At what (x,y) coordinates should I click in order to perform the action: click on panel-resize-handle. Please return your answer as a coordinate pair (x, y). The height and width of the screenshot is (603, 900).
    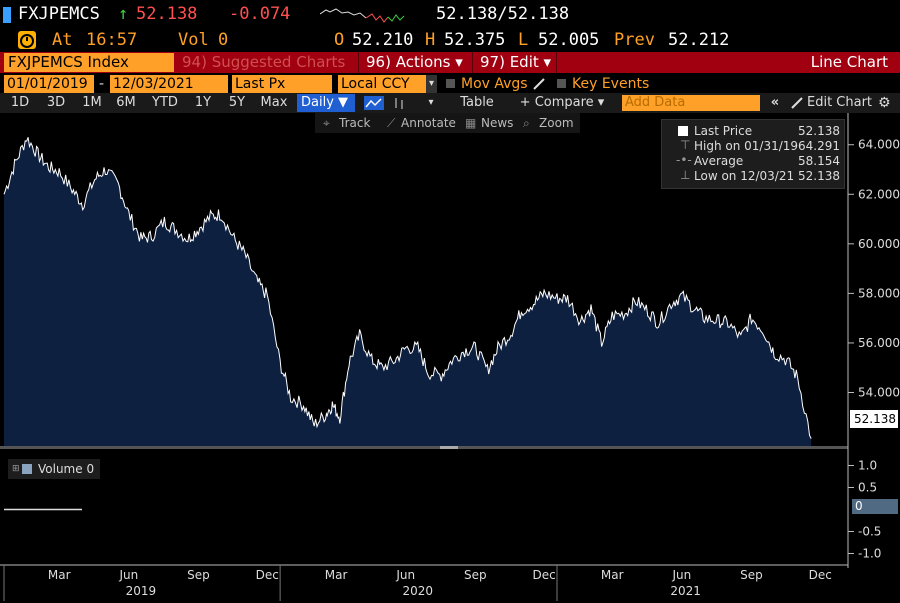
    Looking at the image, I should click on (449, 447).